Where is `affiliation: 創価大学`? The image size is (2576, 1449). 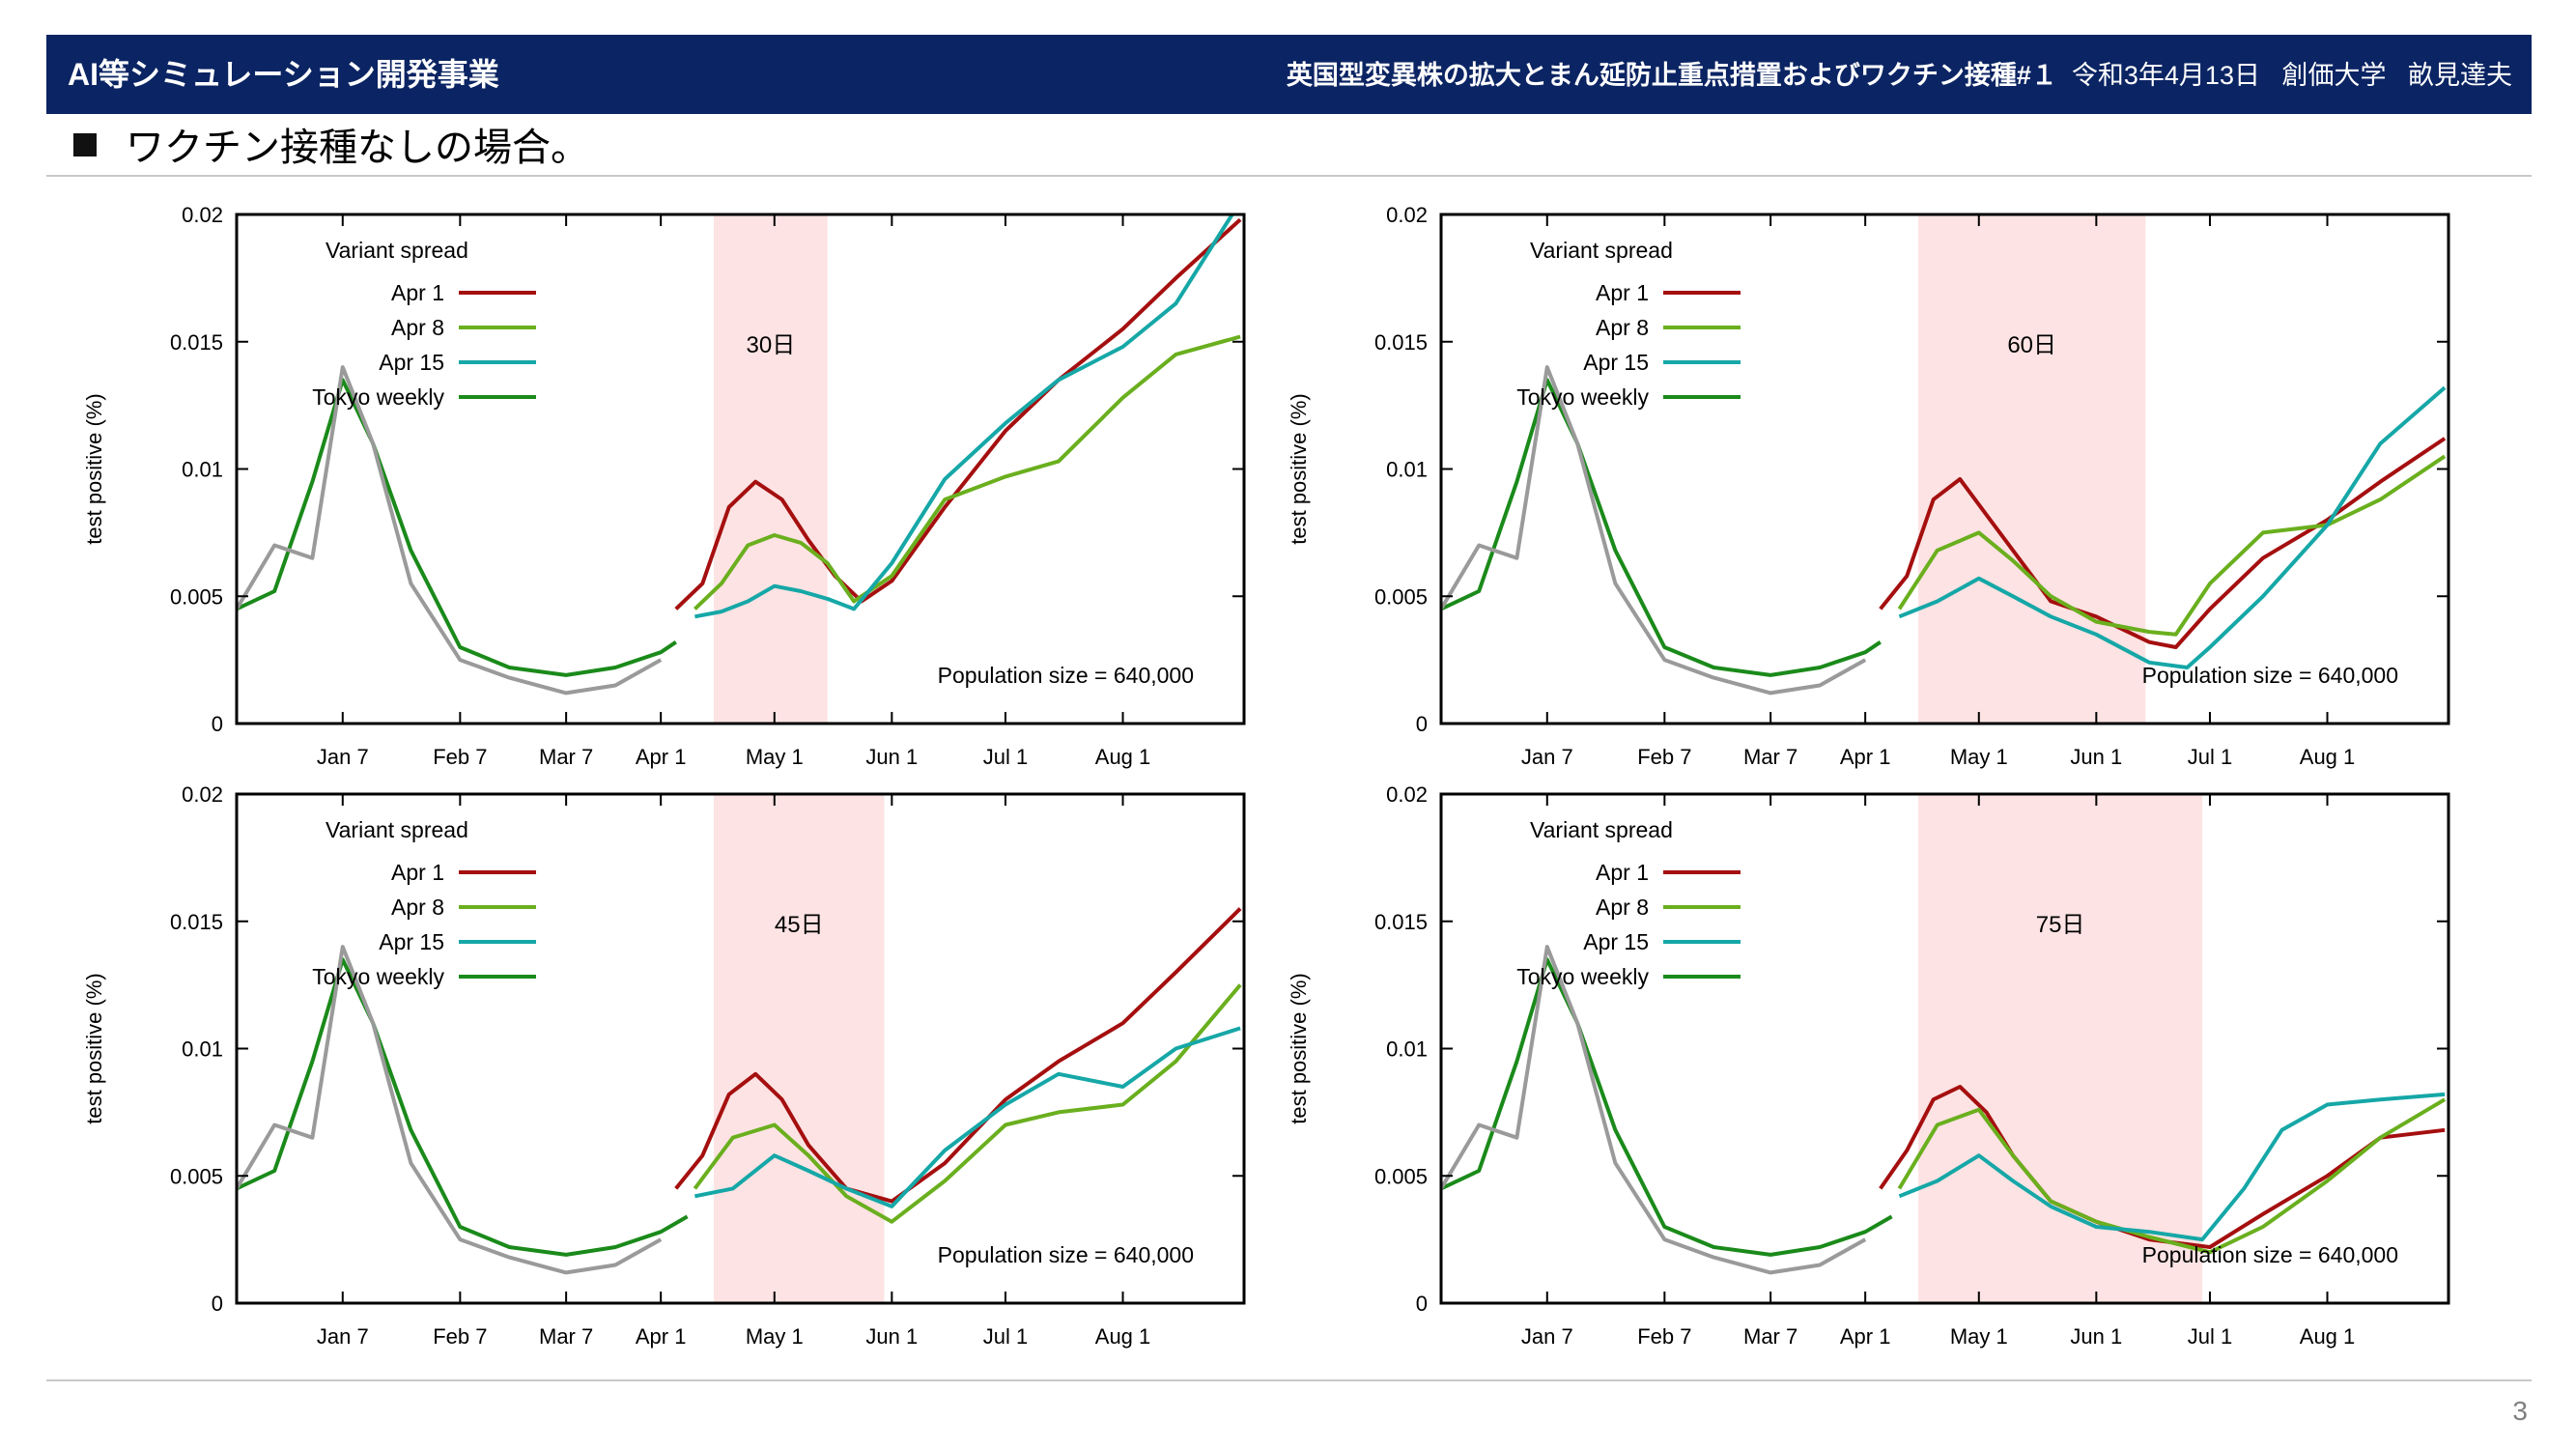 affiliation: 創価大学 is located at coordinates (2334, 75).